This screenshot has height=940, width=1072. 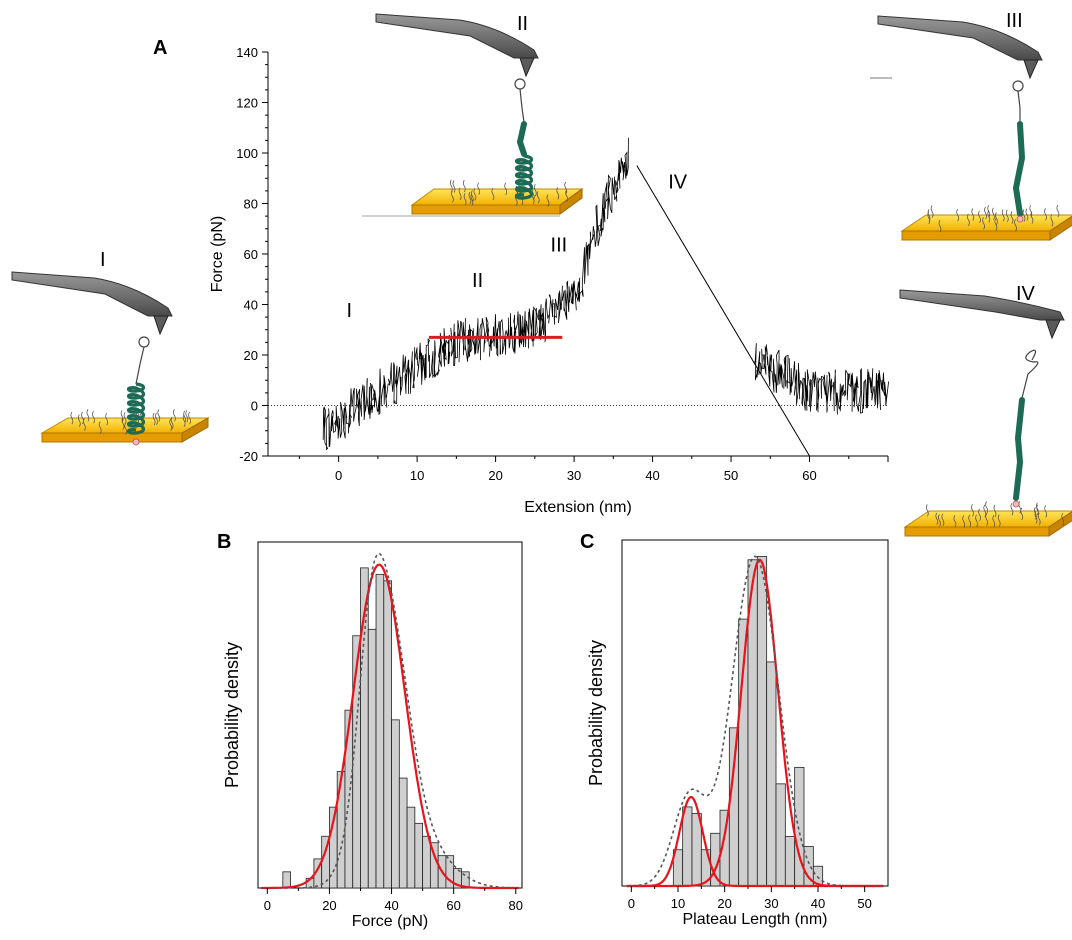 I want to click on cartoon-iii-extended-protein, so click(x=1019, y=169).